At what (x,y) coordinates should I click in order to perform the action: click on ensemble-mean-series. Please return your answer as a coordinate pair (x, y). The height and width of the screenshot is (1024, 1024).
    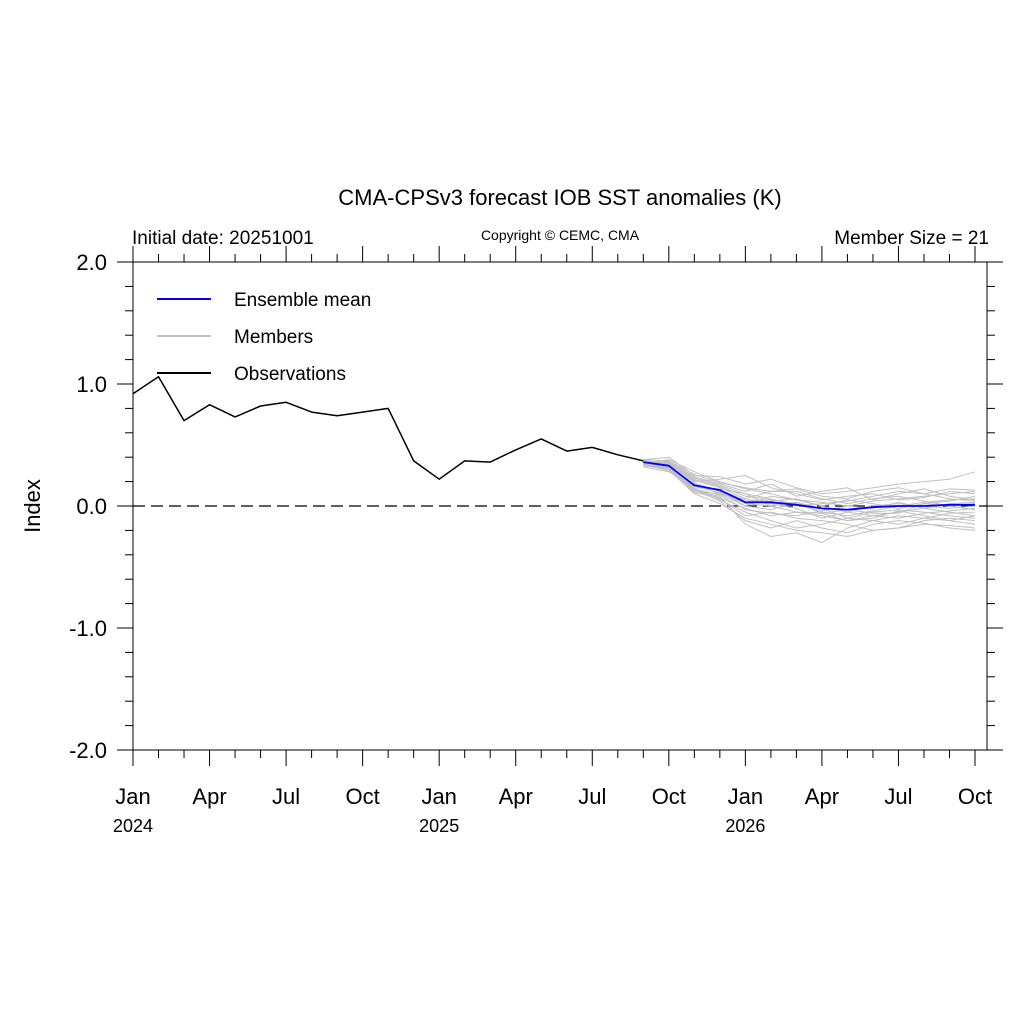
    Looking at the image, I should click on (809, 486).